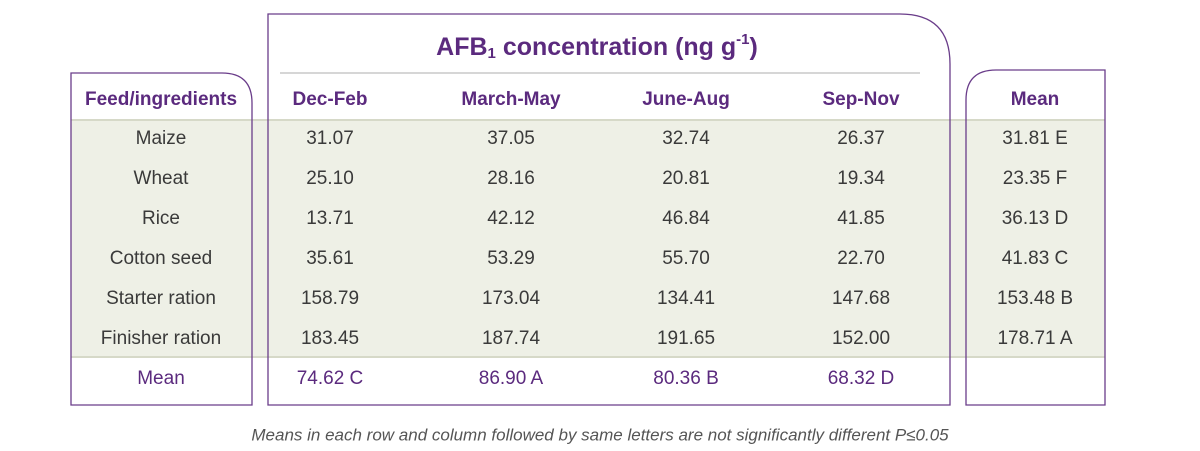 Image resolution: width=1200 pixels, height=451 pixels. What do you see at coordinates (686, 258) in the screenshot?
I see `cell: 55.70` at bounding box center [686, 258].